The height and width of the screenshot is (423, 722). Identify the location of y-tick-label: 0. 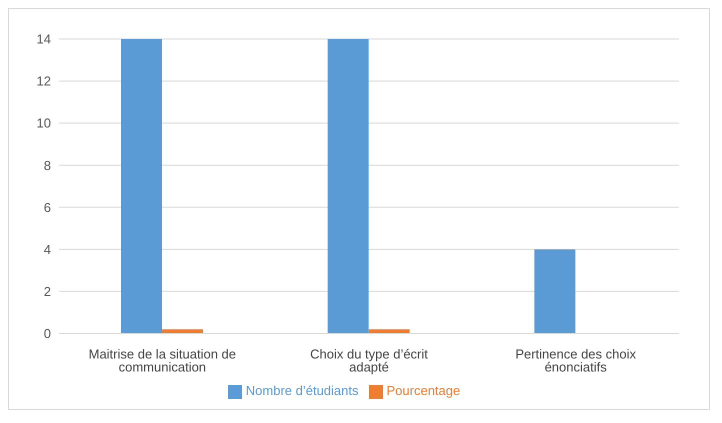
(47, 334).